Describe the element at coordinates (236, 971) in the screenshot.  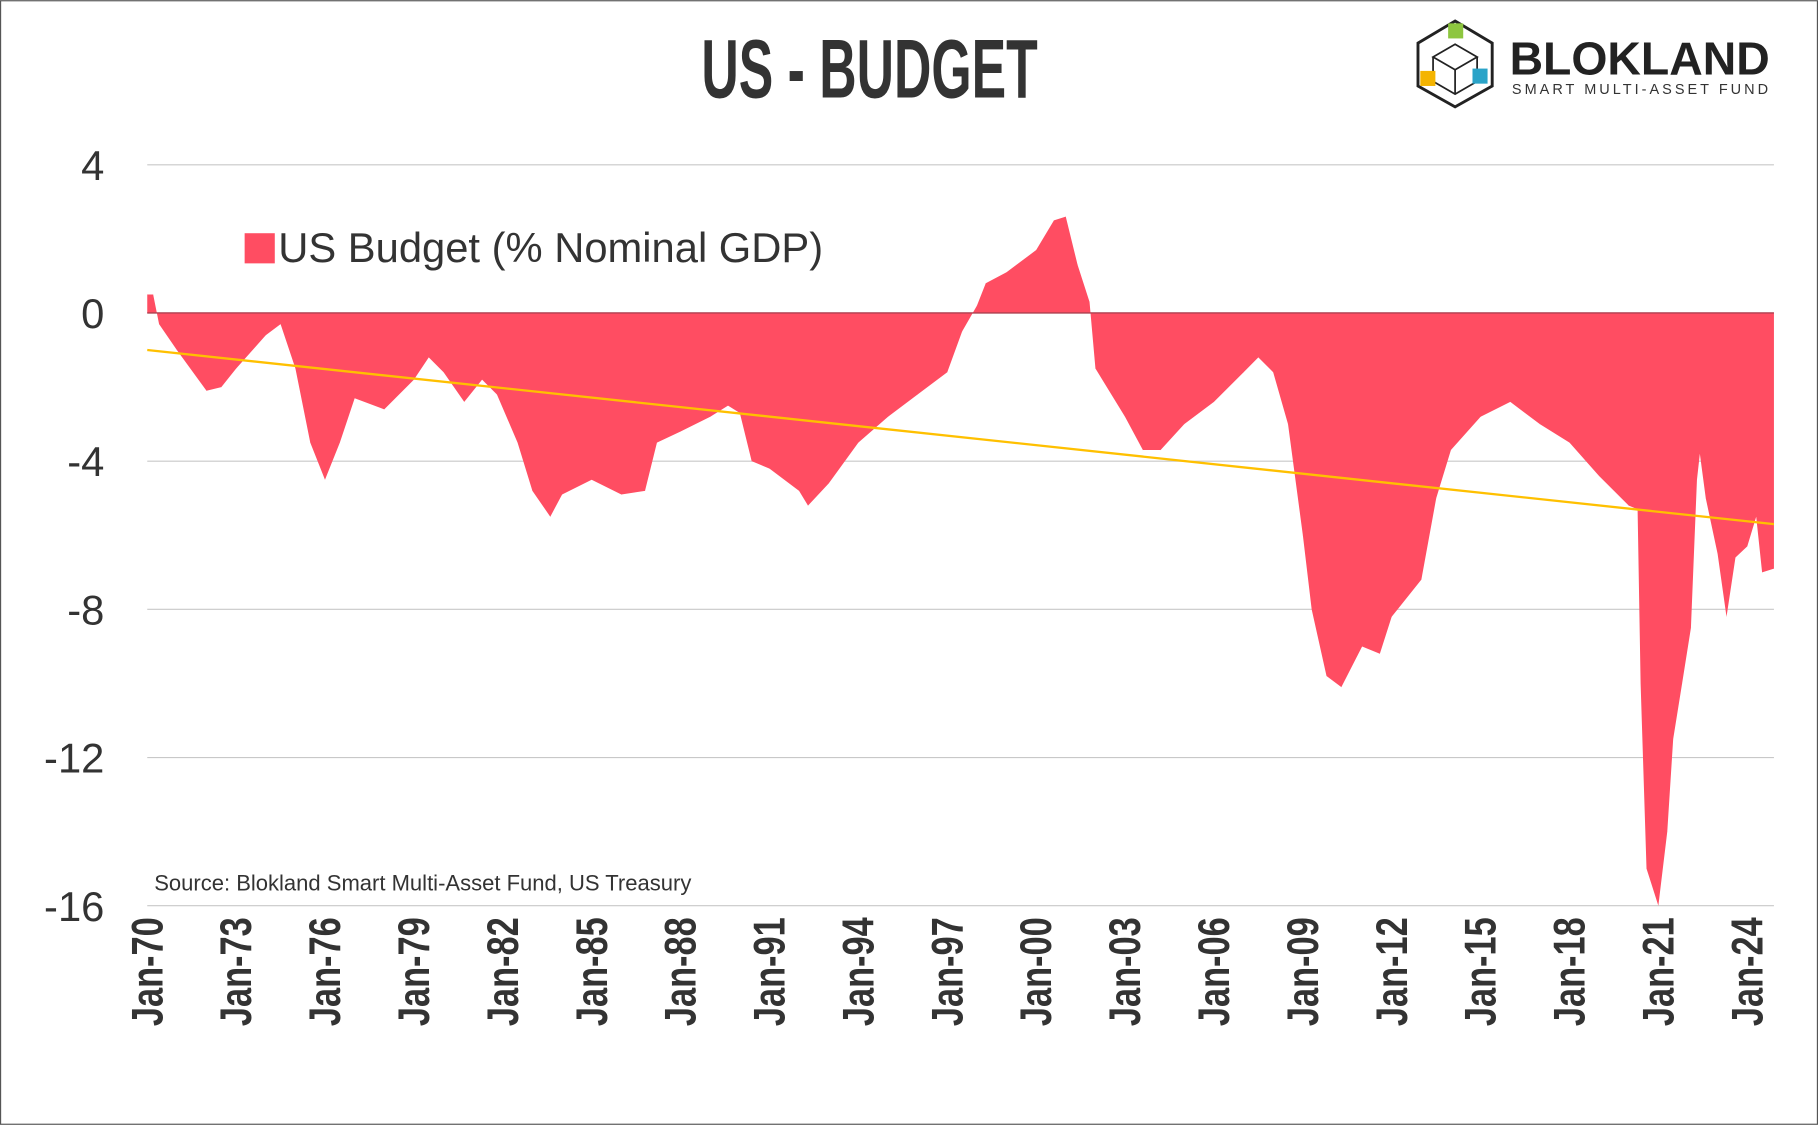
I see `x-tick-label: Jan-73` at that location.